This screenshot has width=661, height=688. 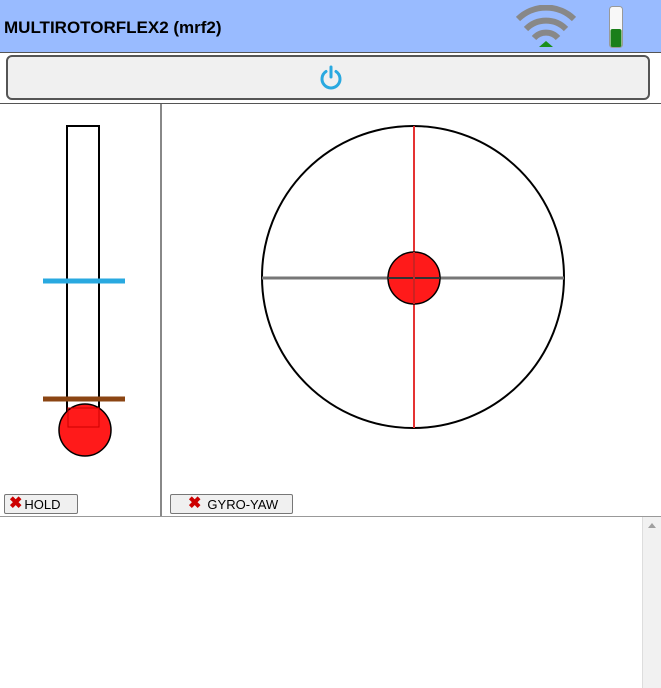 I want to click on power-button, so click(x=328, y=77).